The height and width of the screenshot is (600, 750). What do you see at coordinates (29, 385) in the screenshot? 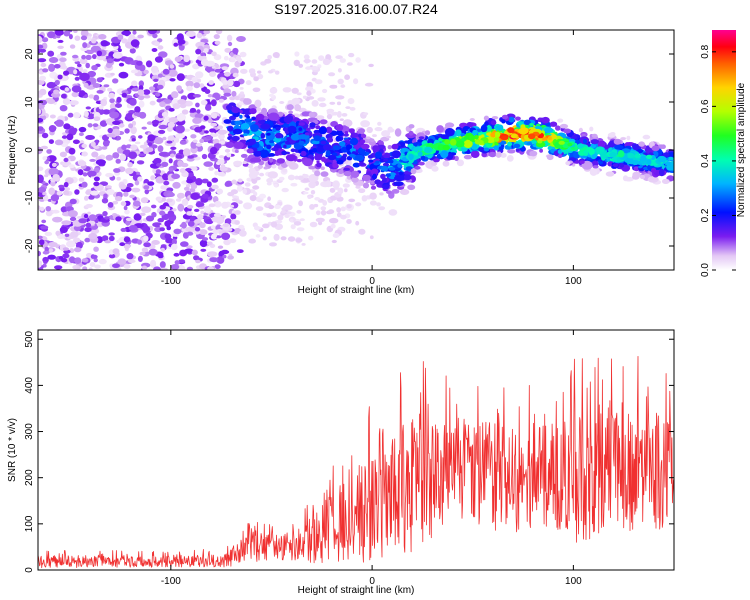
I see `snr-y-tick-label: 400` at bounding box center [29, 385].